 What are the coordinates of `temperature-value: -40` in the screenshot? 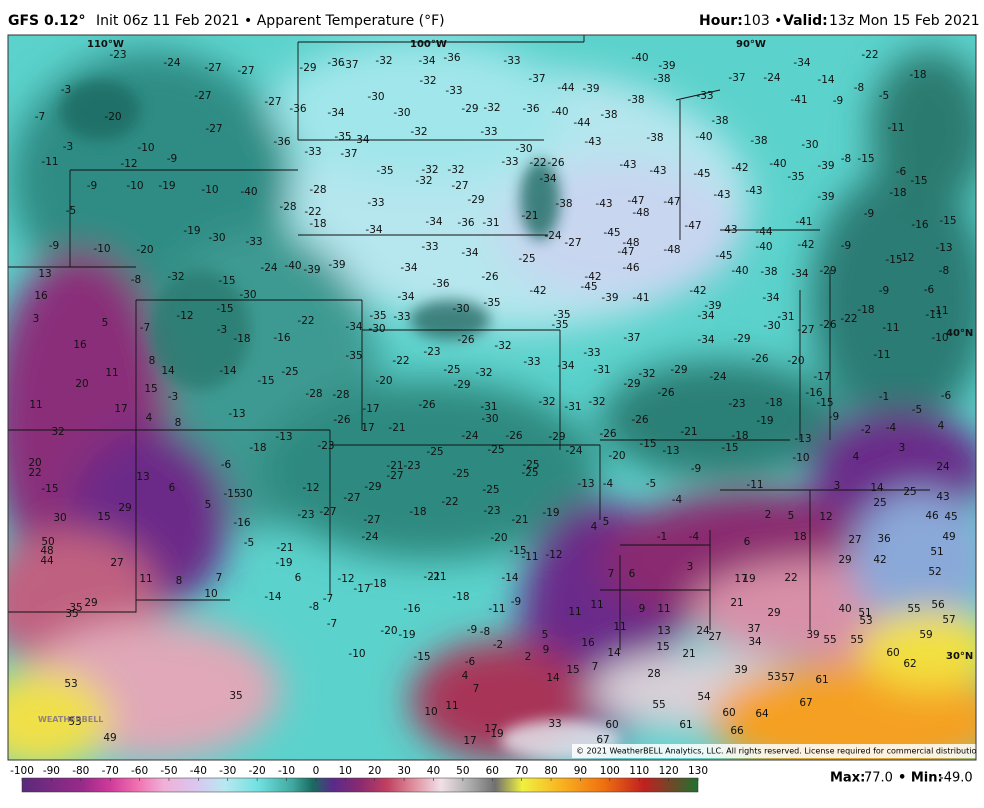 It's located at (639, 58).